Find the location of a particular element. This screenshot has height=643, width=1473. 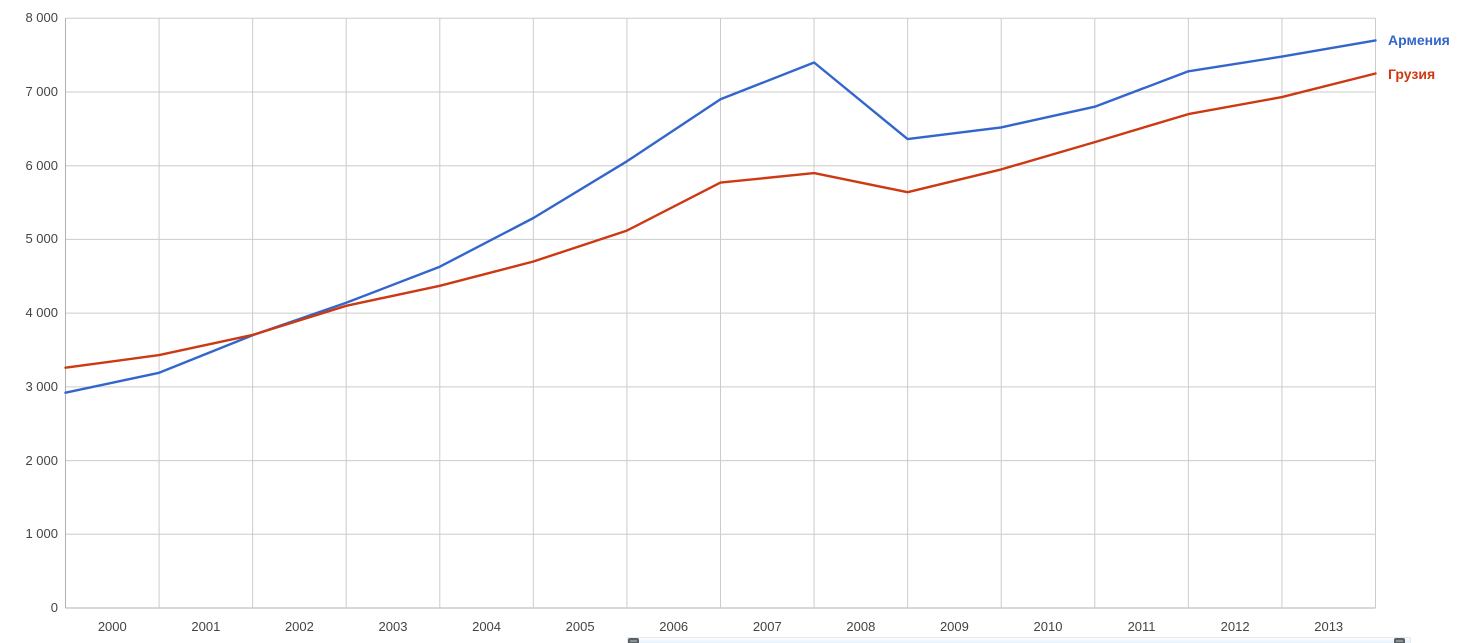

x-tick-label: 2003 is located at coordinates (393, 626).